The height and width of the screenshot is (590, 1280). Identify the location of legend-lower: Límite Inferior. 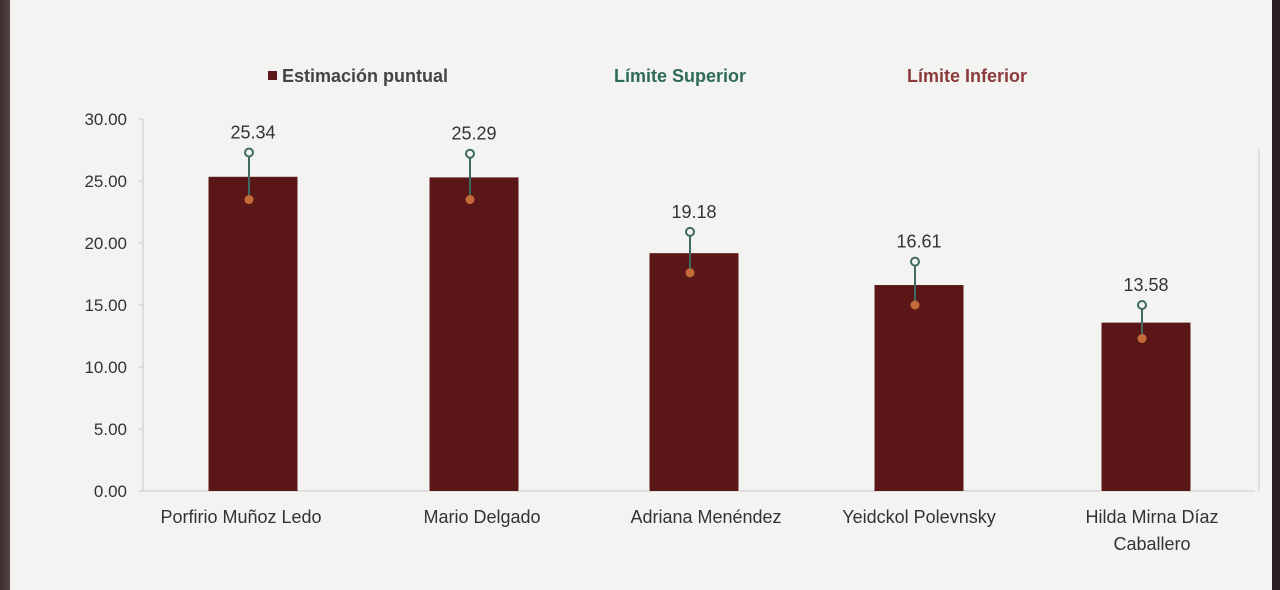
(967, 76).